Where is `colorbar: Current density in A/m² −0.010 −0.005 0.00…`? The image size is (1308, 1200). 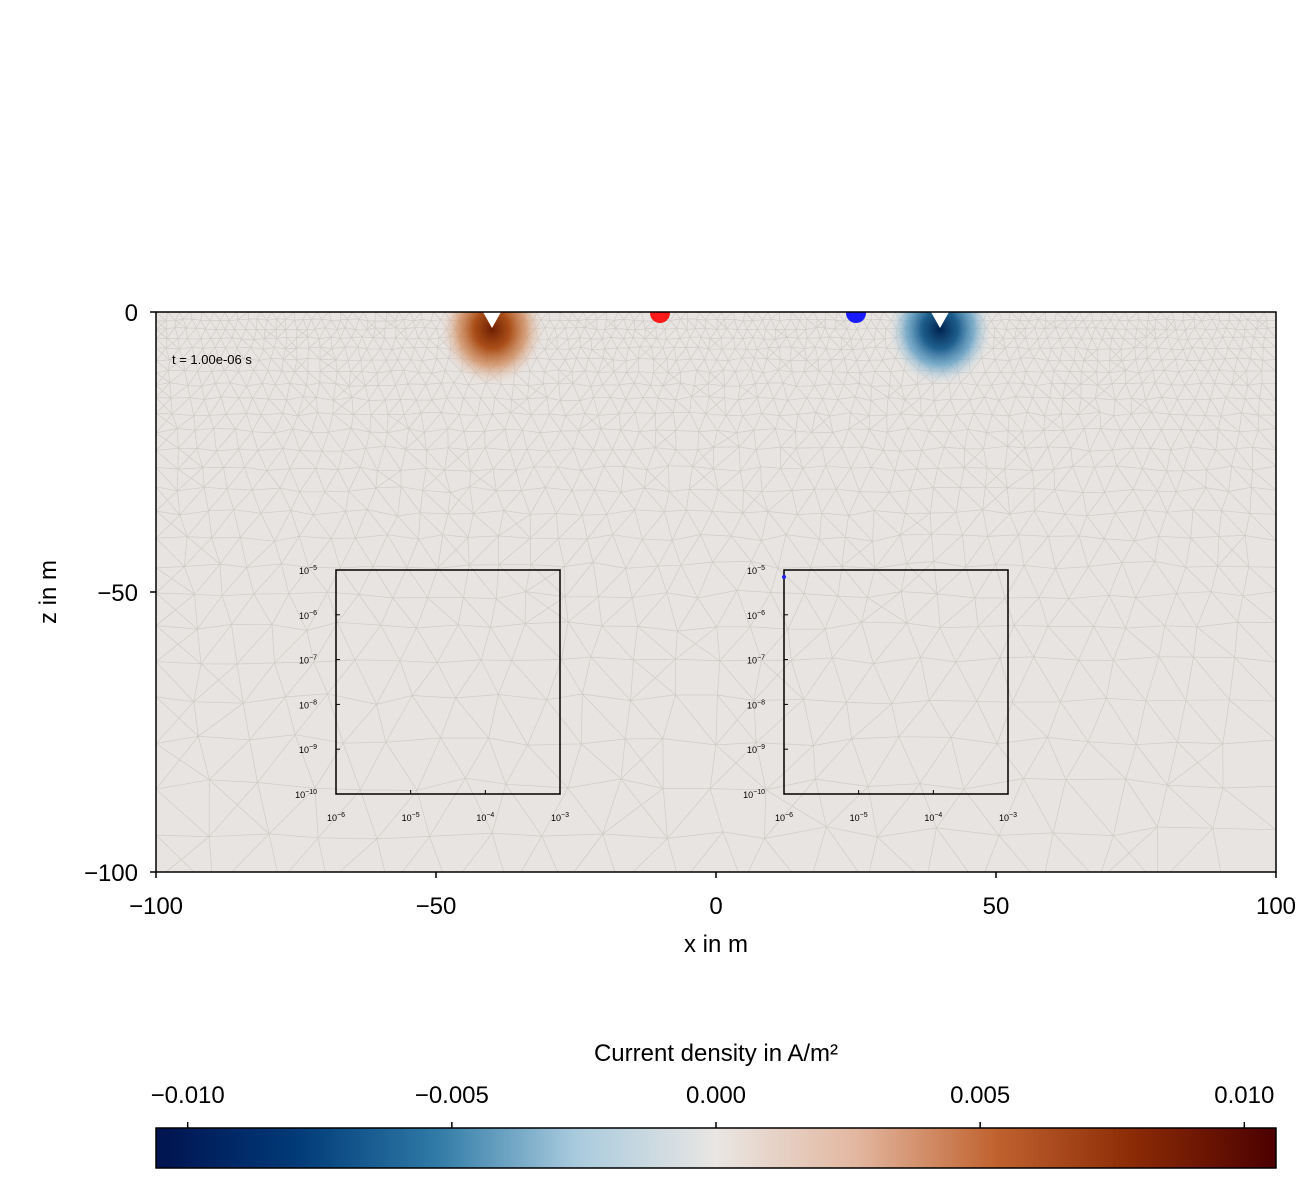 colorbar: Current density in A/m² −0.010 −0.005 0.00… is located at coordinates (714, 1104).